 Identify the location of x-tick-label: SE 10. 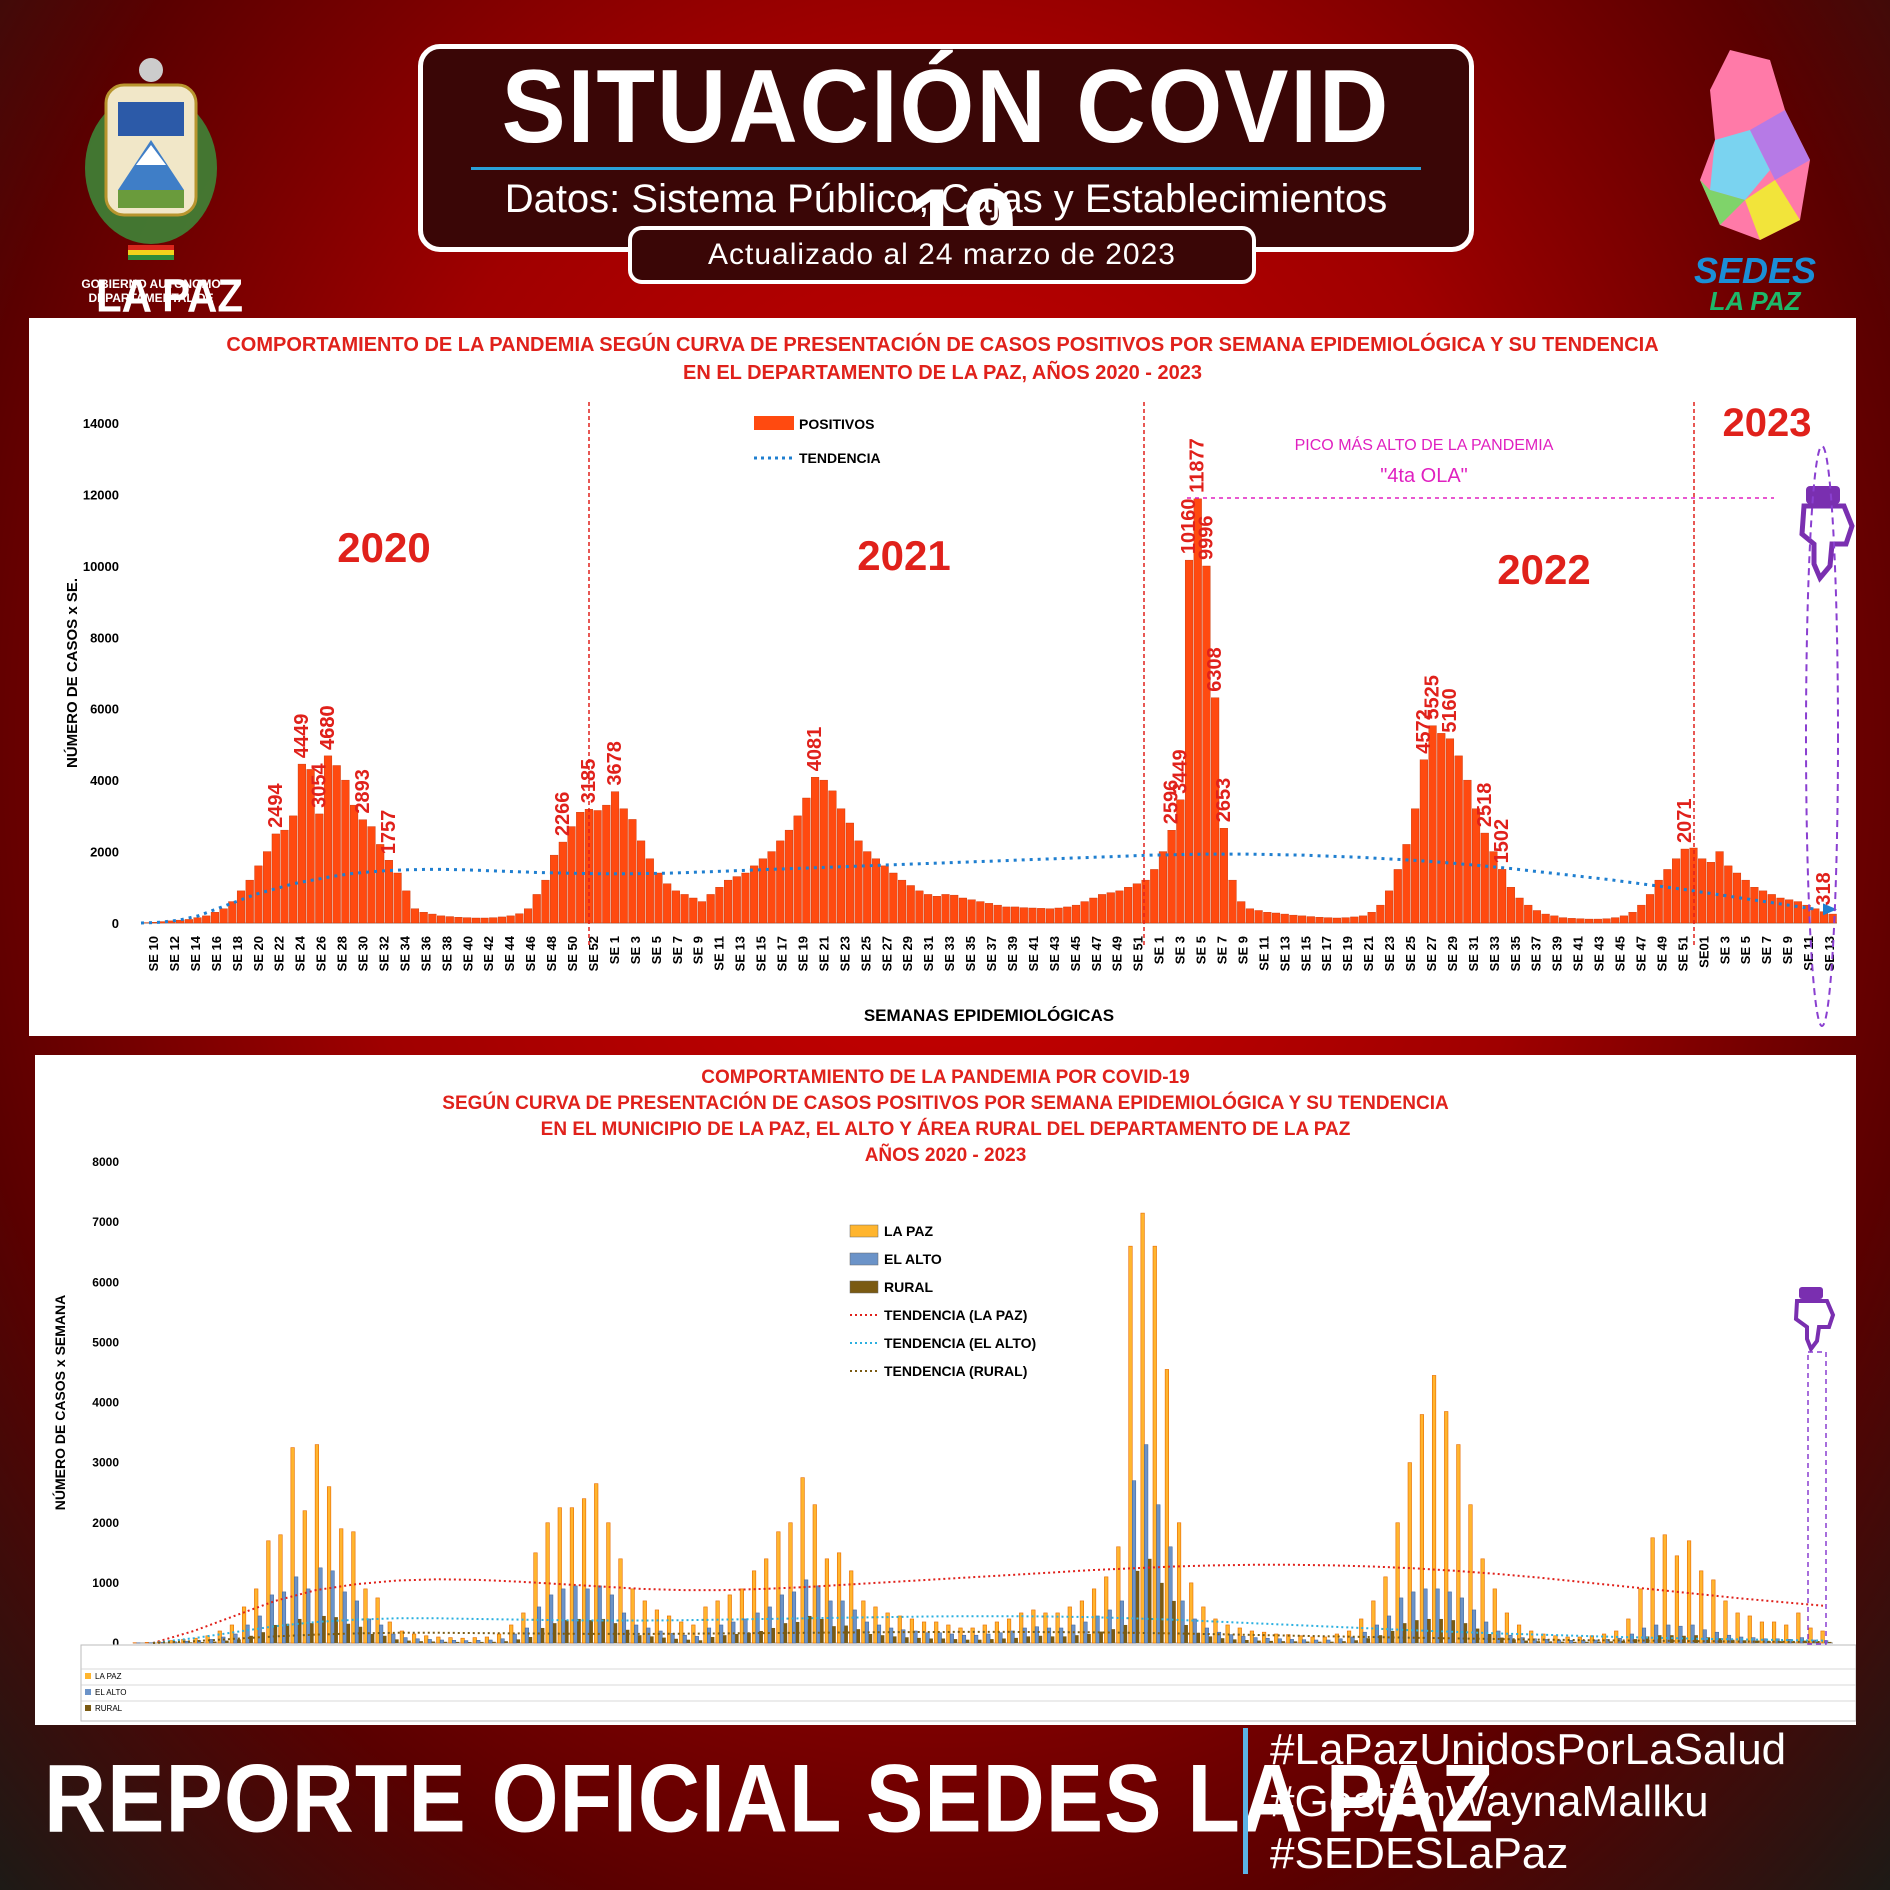
(153, 953).